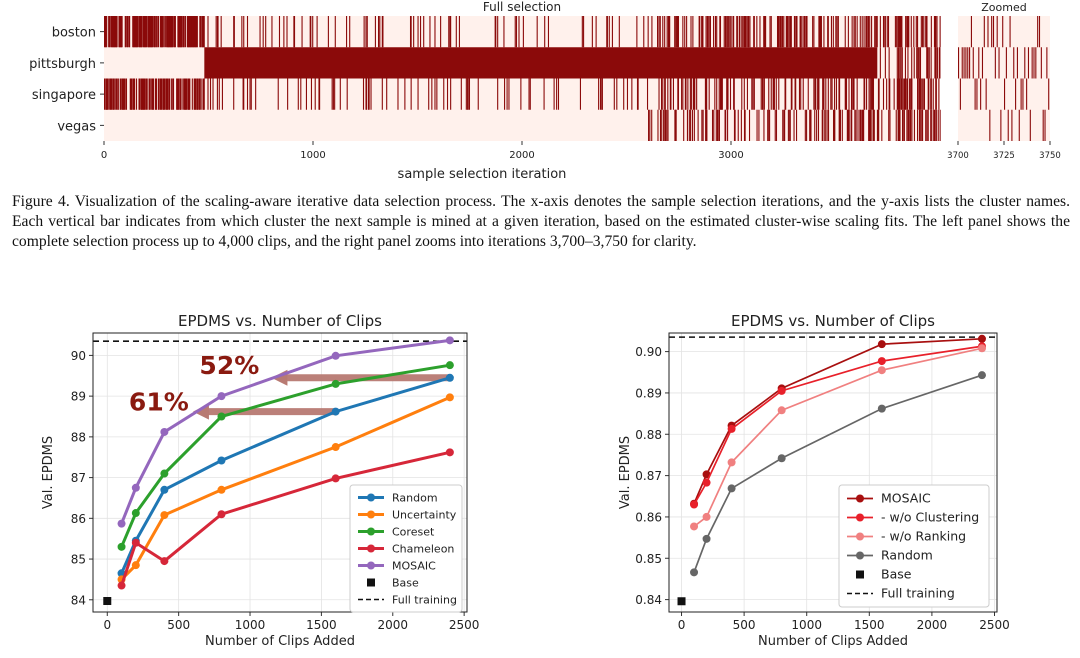  What do you see at coordinates (164, 431) in the screenshot?
I see `data-point` at bounding box center [164, 431].